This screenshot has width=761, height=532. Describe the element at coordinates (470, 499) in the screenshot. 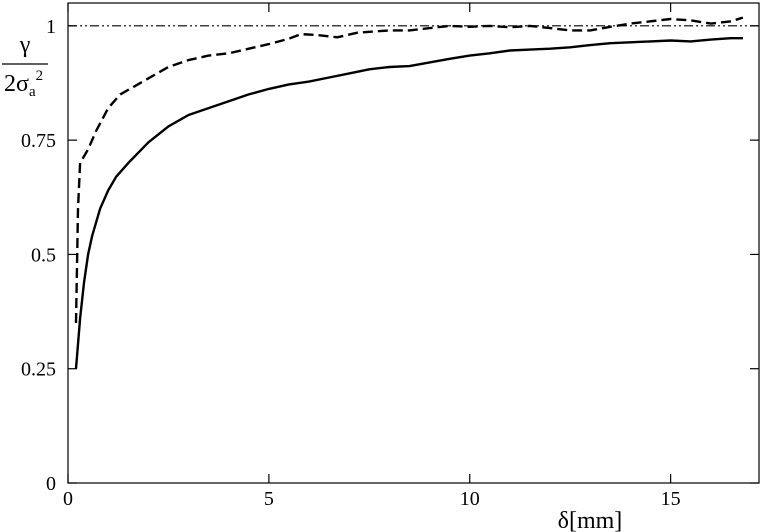

I see `x-tick-label: 10` at that location.